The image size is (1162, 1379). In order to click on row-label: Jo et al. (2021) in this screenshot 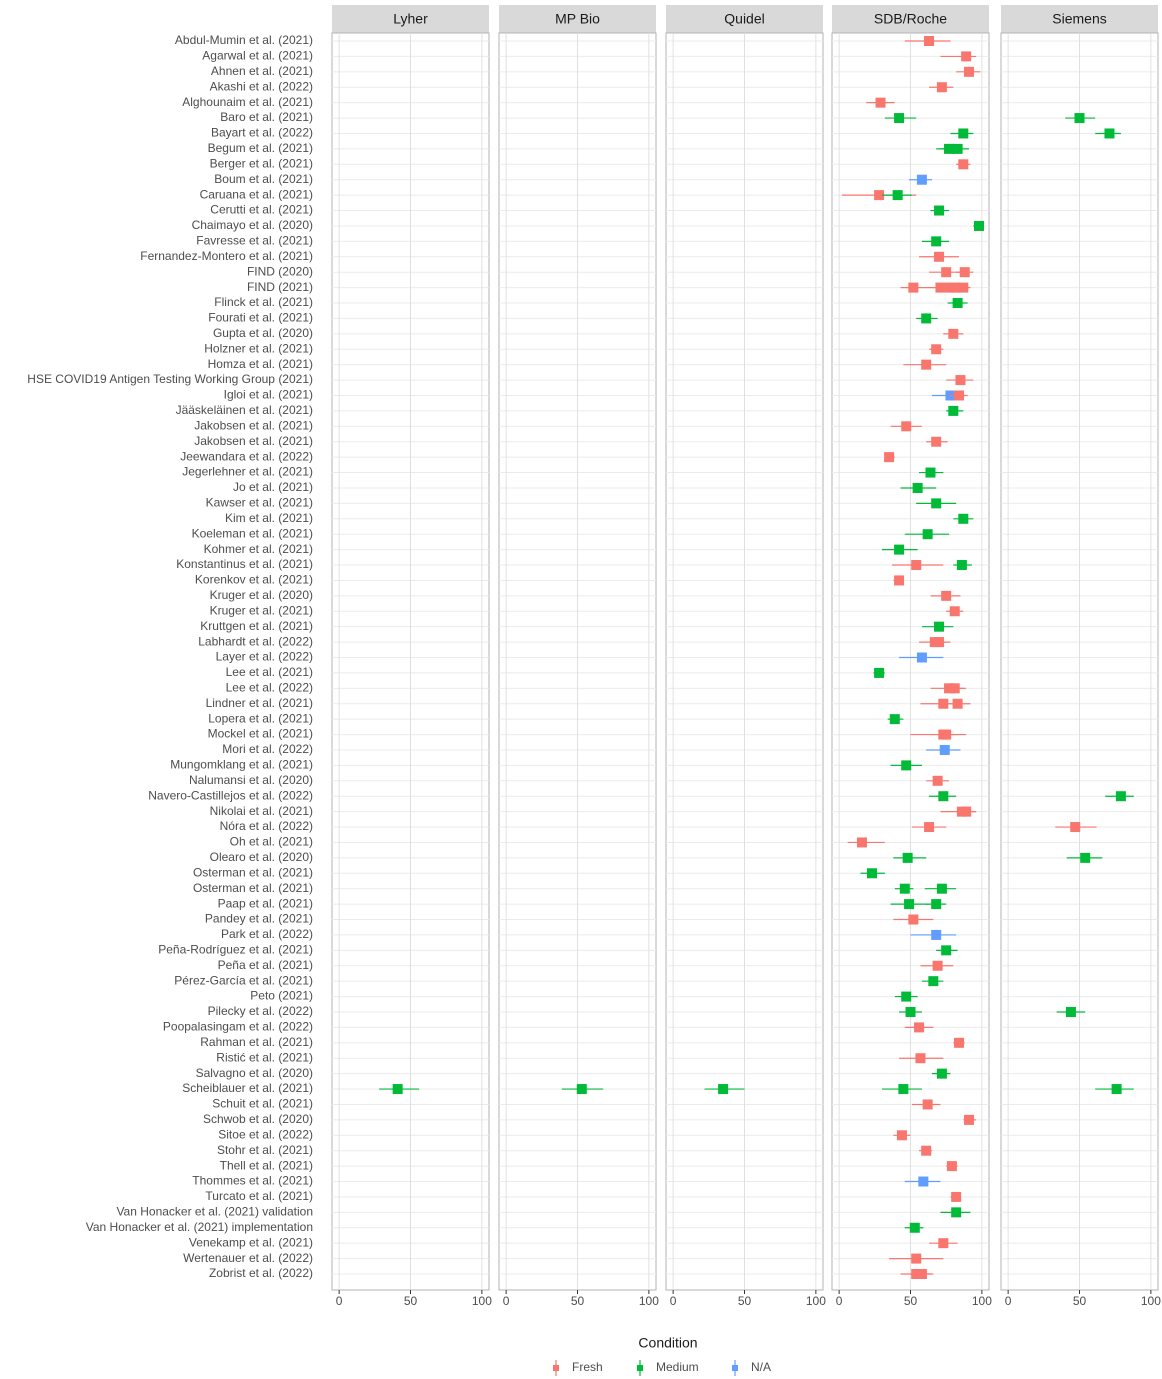, I will do `click(273, 487)`.